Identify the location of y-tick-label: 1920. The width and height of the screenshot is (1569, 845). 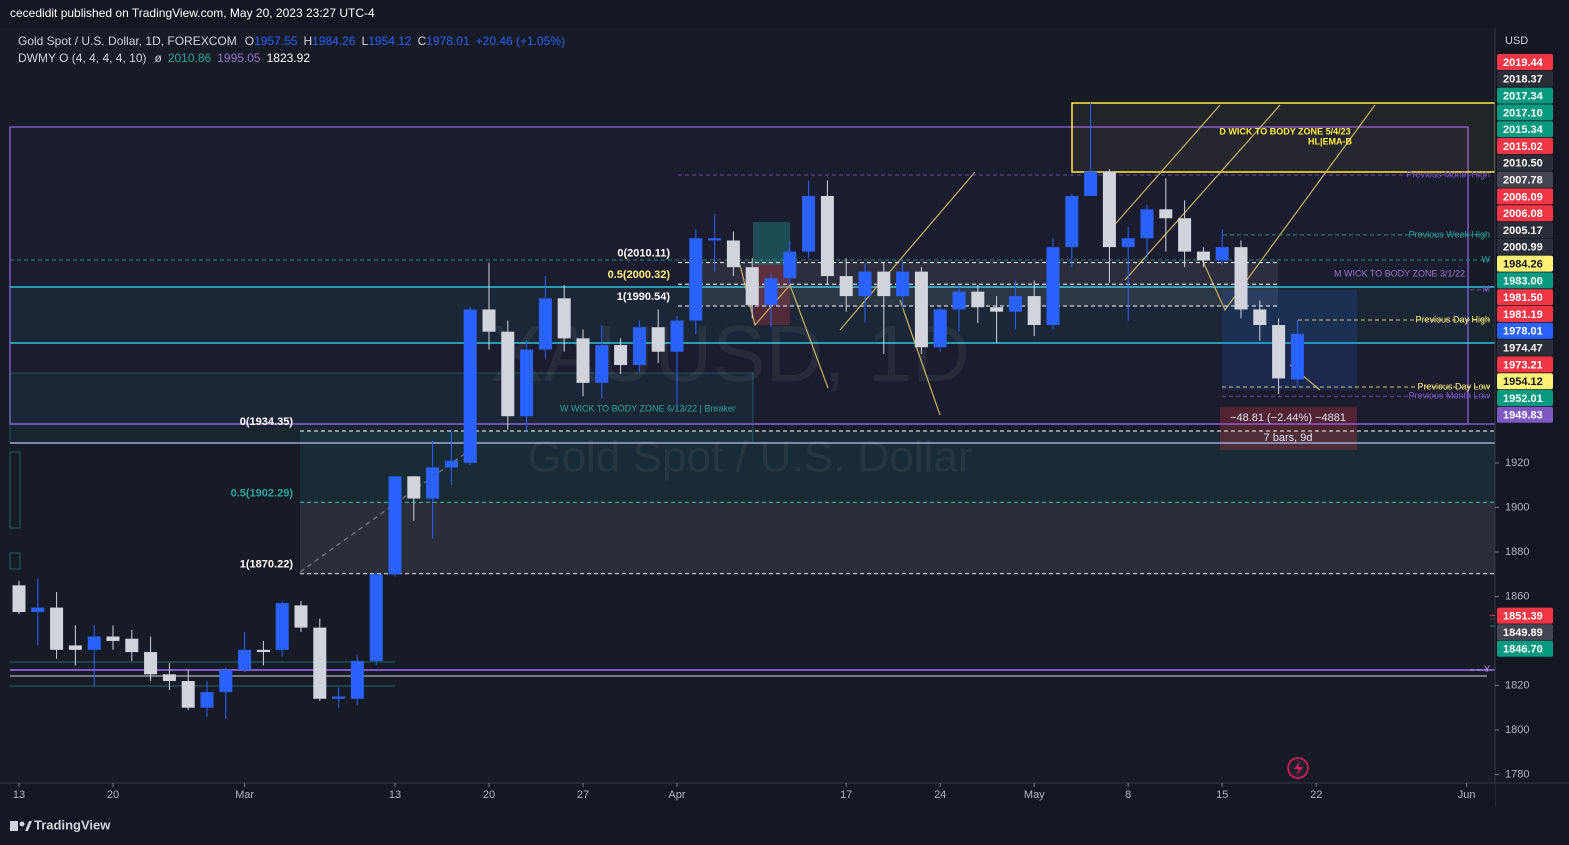
(1517, 463).